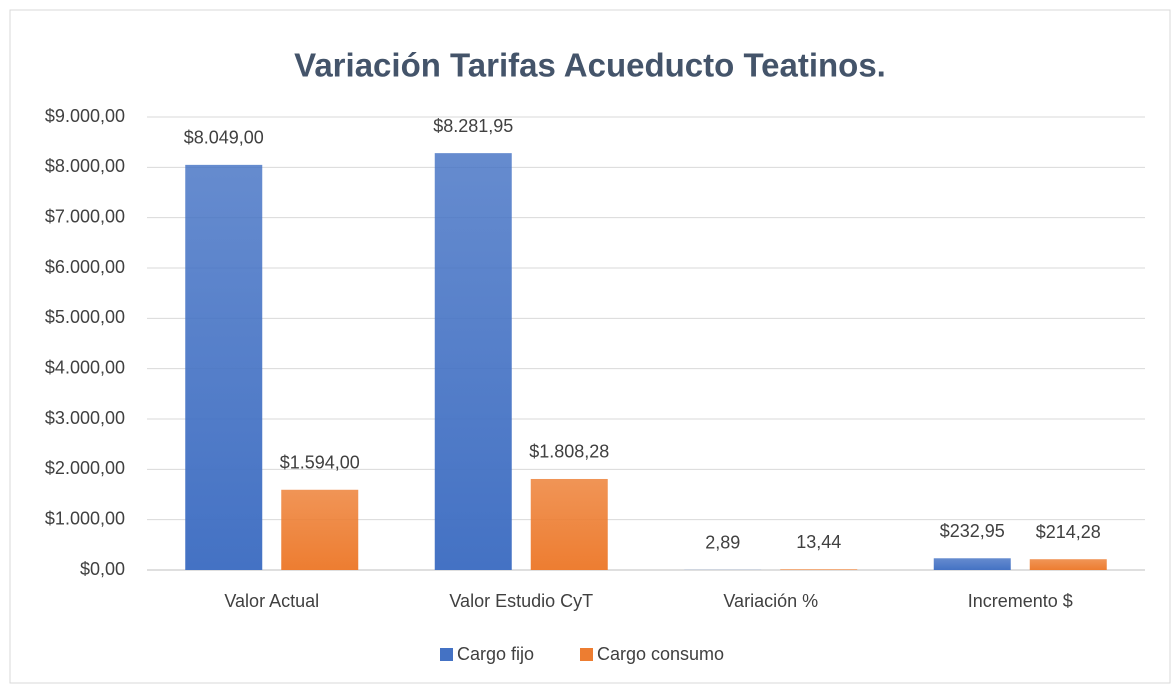  Describe the element at coordinates (569, 452) in the screenshot. I see `value-label: $1.808,28` at that location.